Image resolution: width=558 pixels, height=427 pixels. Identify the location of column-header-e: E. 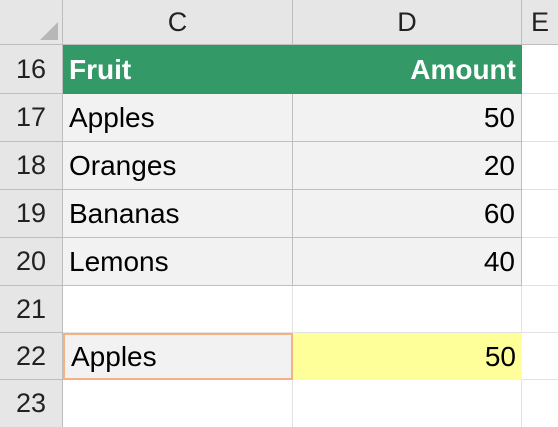
(540, 22).